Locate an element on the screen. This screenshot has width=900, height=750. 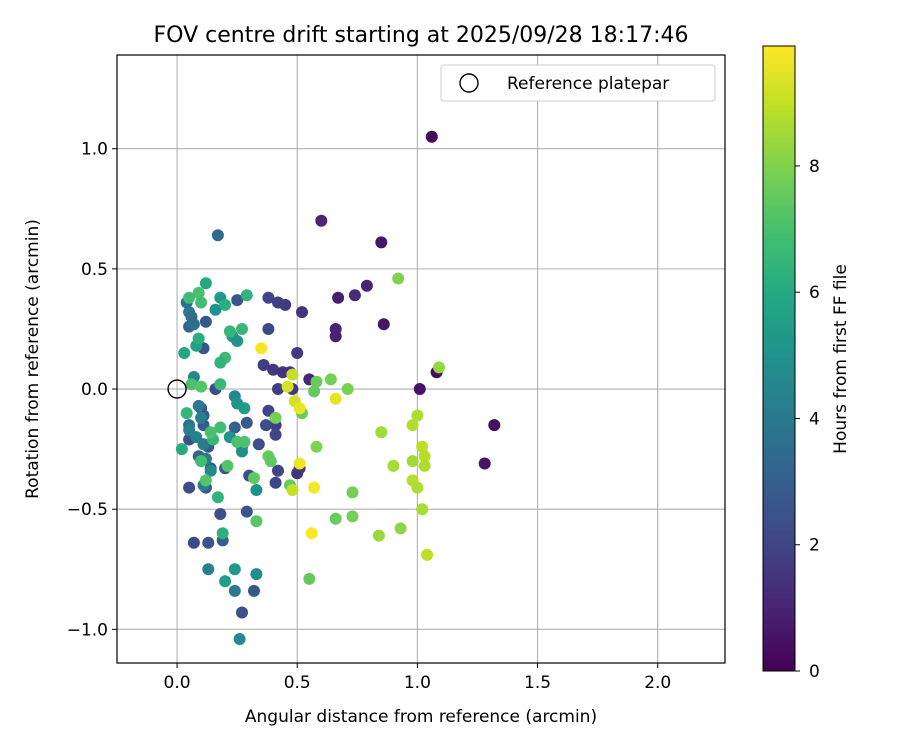
colorbar-tick-label: 6 is located at coordinates (814, 293).